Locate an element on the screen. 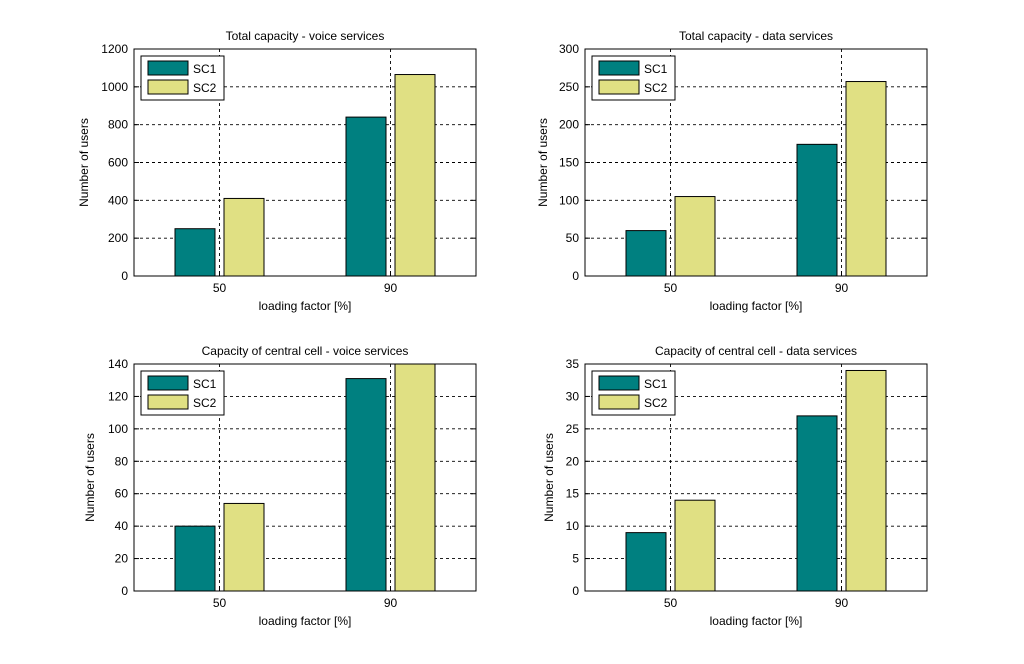  y-tick-label: 250 is located at coordinates (569, 87).